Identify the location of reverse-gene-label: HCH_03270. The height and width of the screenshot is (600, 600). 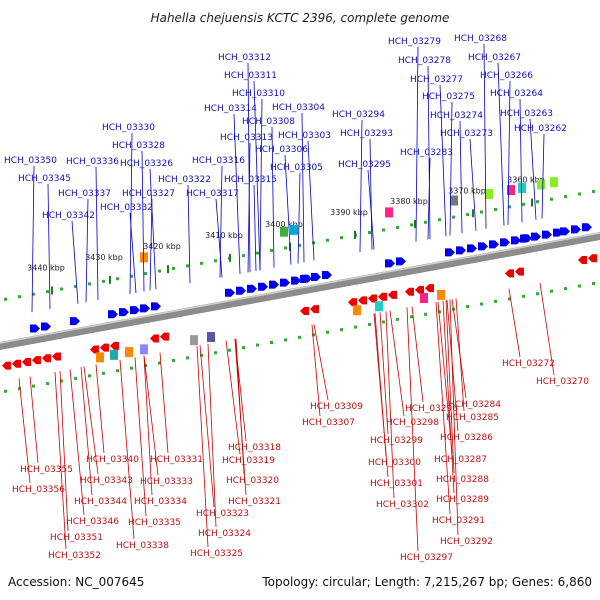
(562, 382).